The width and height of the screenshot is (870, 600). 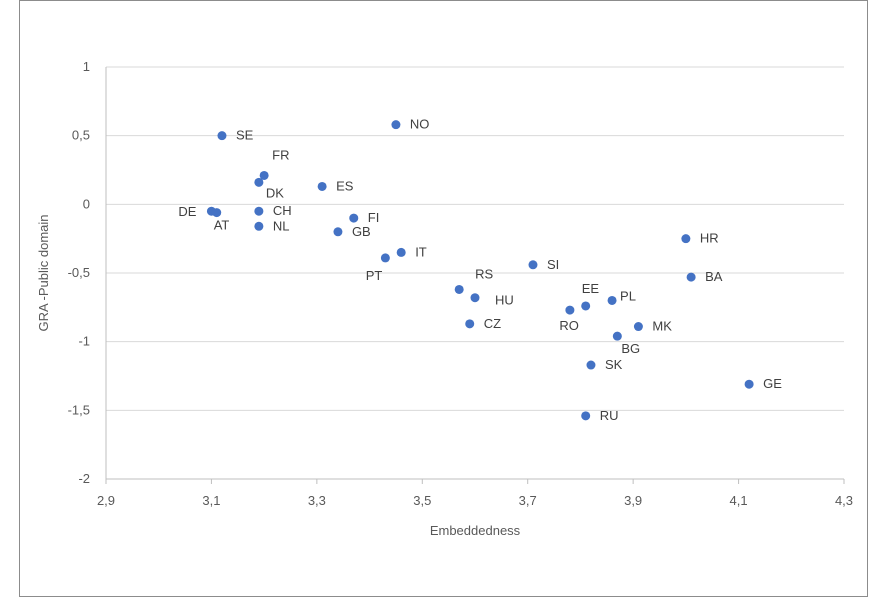 What do you see at coordinates (345, 185) in the screenshot?
I see `point-label-es: ES` at bounding box center [345, 185].